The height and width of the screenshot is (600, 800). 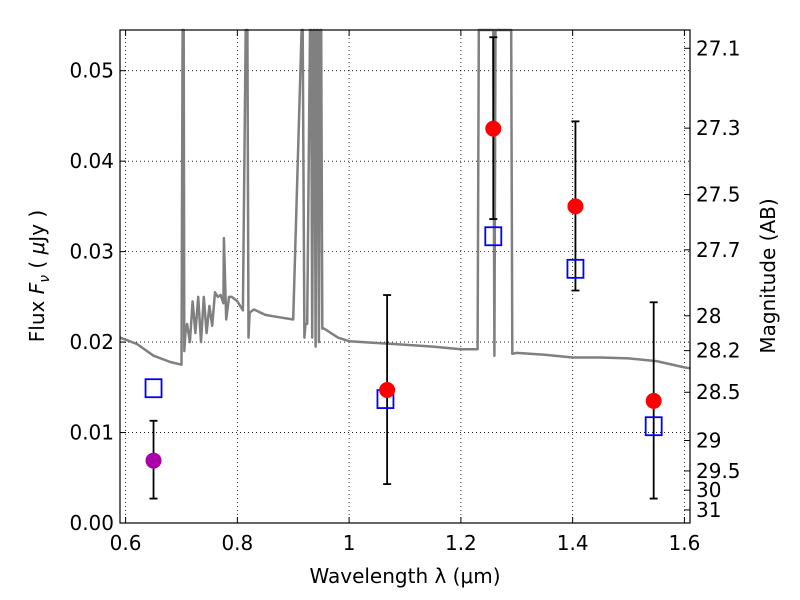 What do you see at coordinates (718, 250) in the screenshot?
I see `magnitude-tick-label: 27.7` at bounding box center [718, 250].